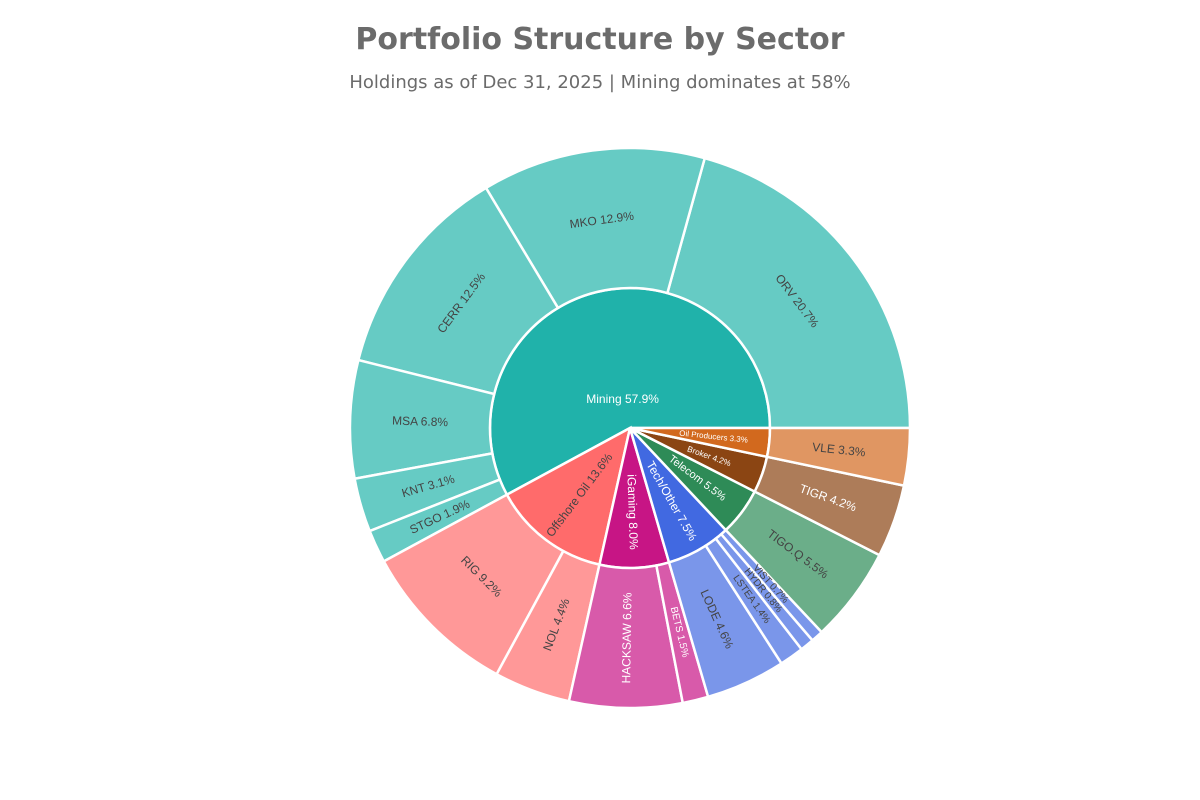 This screenshot has height=800, width=1200. What do you see at coordinates (632, 512) in the screenshot?
I see `sector-label-igaming: iGaming 8.0%` at bounding box center [632, 512].